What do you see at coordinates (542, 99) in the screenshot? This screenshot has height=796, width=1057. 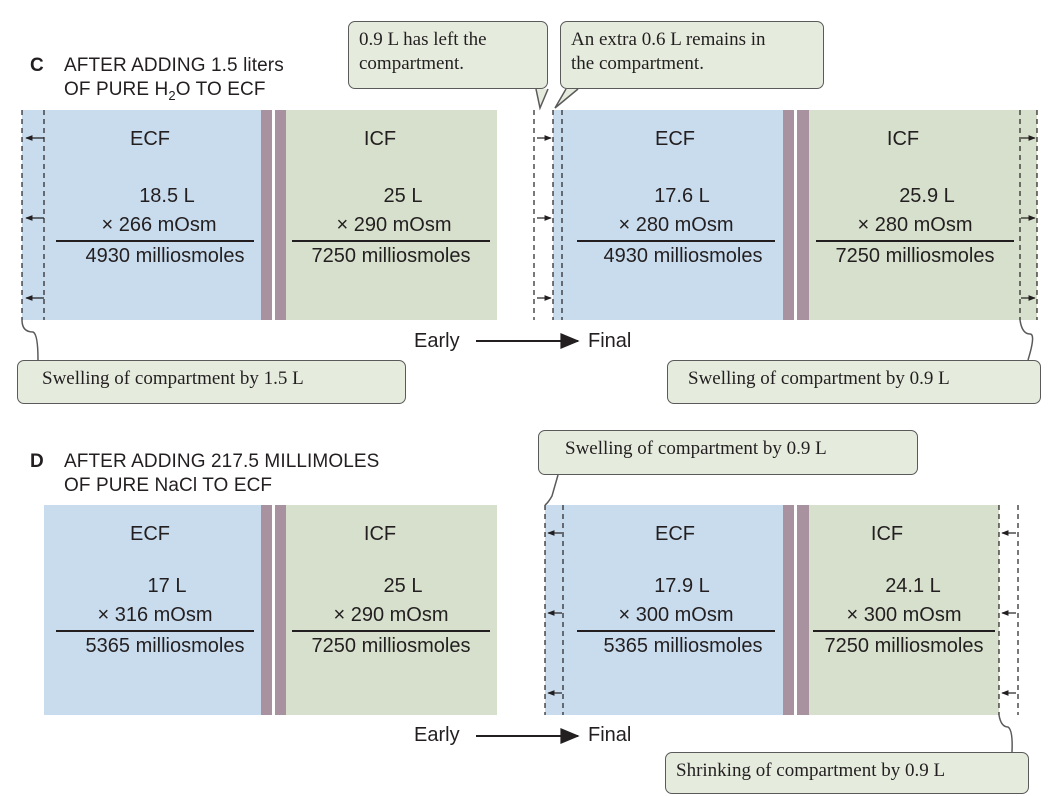 I see `panel-c-left-top-callout-tail` at bounding box center [542, 99].